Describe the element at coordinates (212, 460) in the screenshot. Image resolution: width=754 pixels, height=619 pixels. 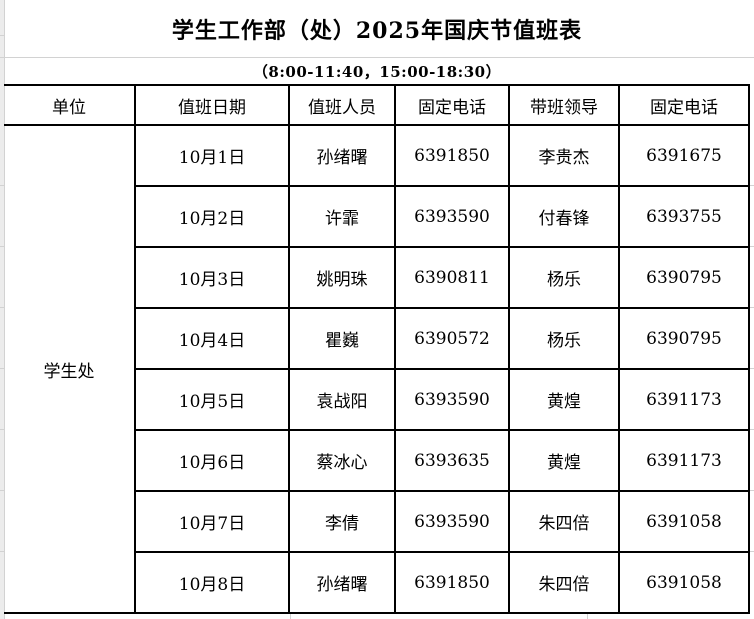
I see `duty-date-cell: 10月6日` at that location.